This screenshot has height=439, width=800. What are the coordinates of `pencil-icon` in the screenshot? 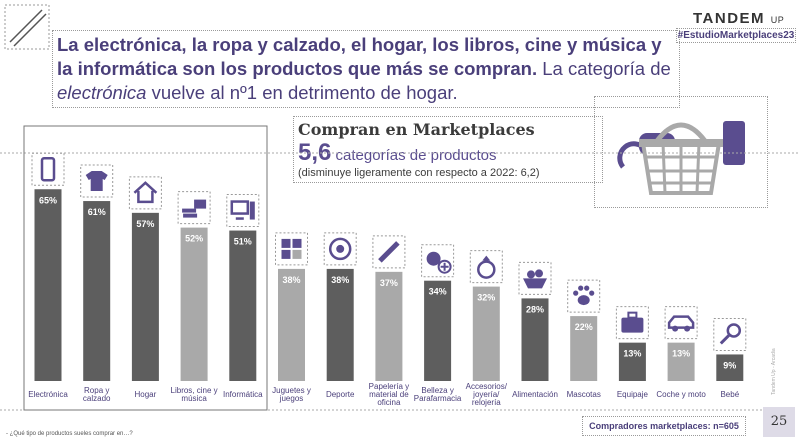 It's located at (389, 252).